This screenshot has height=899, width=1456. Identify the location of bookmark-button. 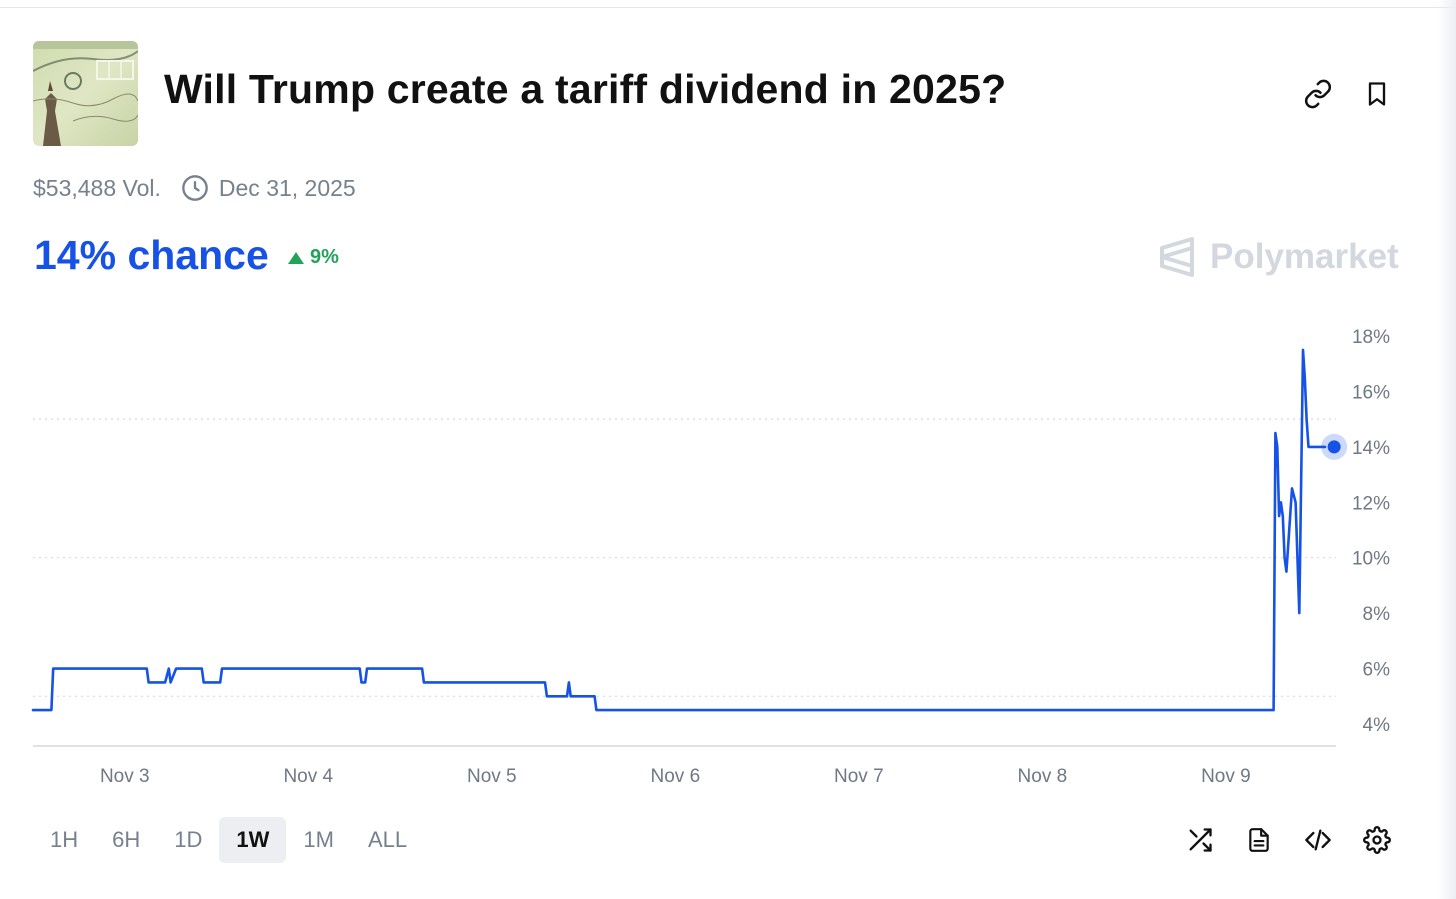
(1377, 94).